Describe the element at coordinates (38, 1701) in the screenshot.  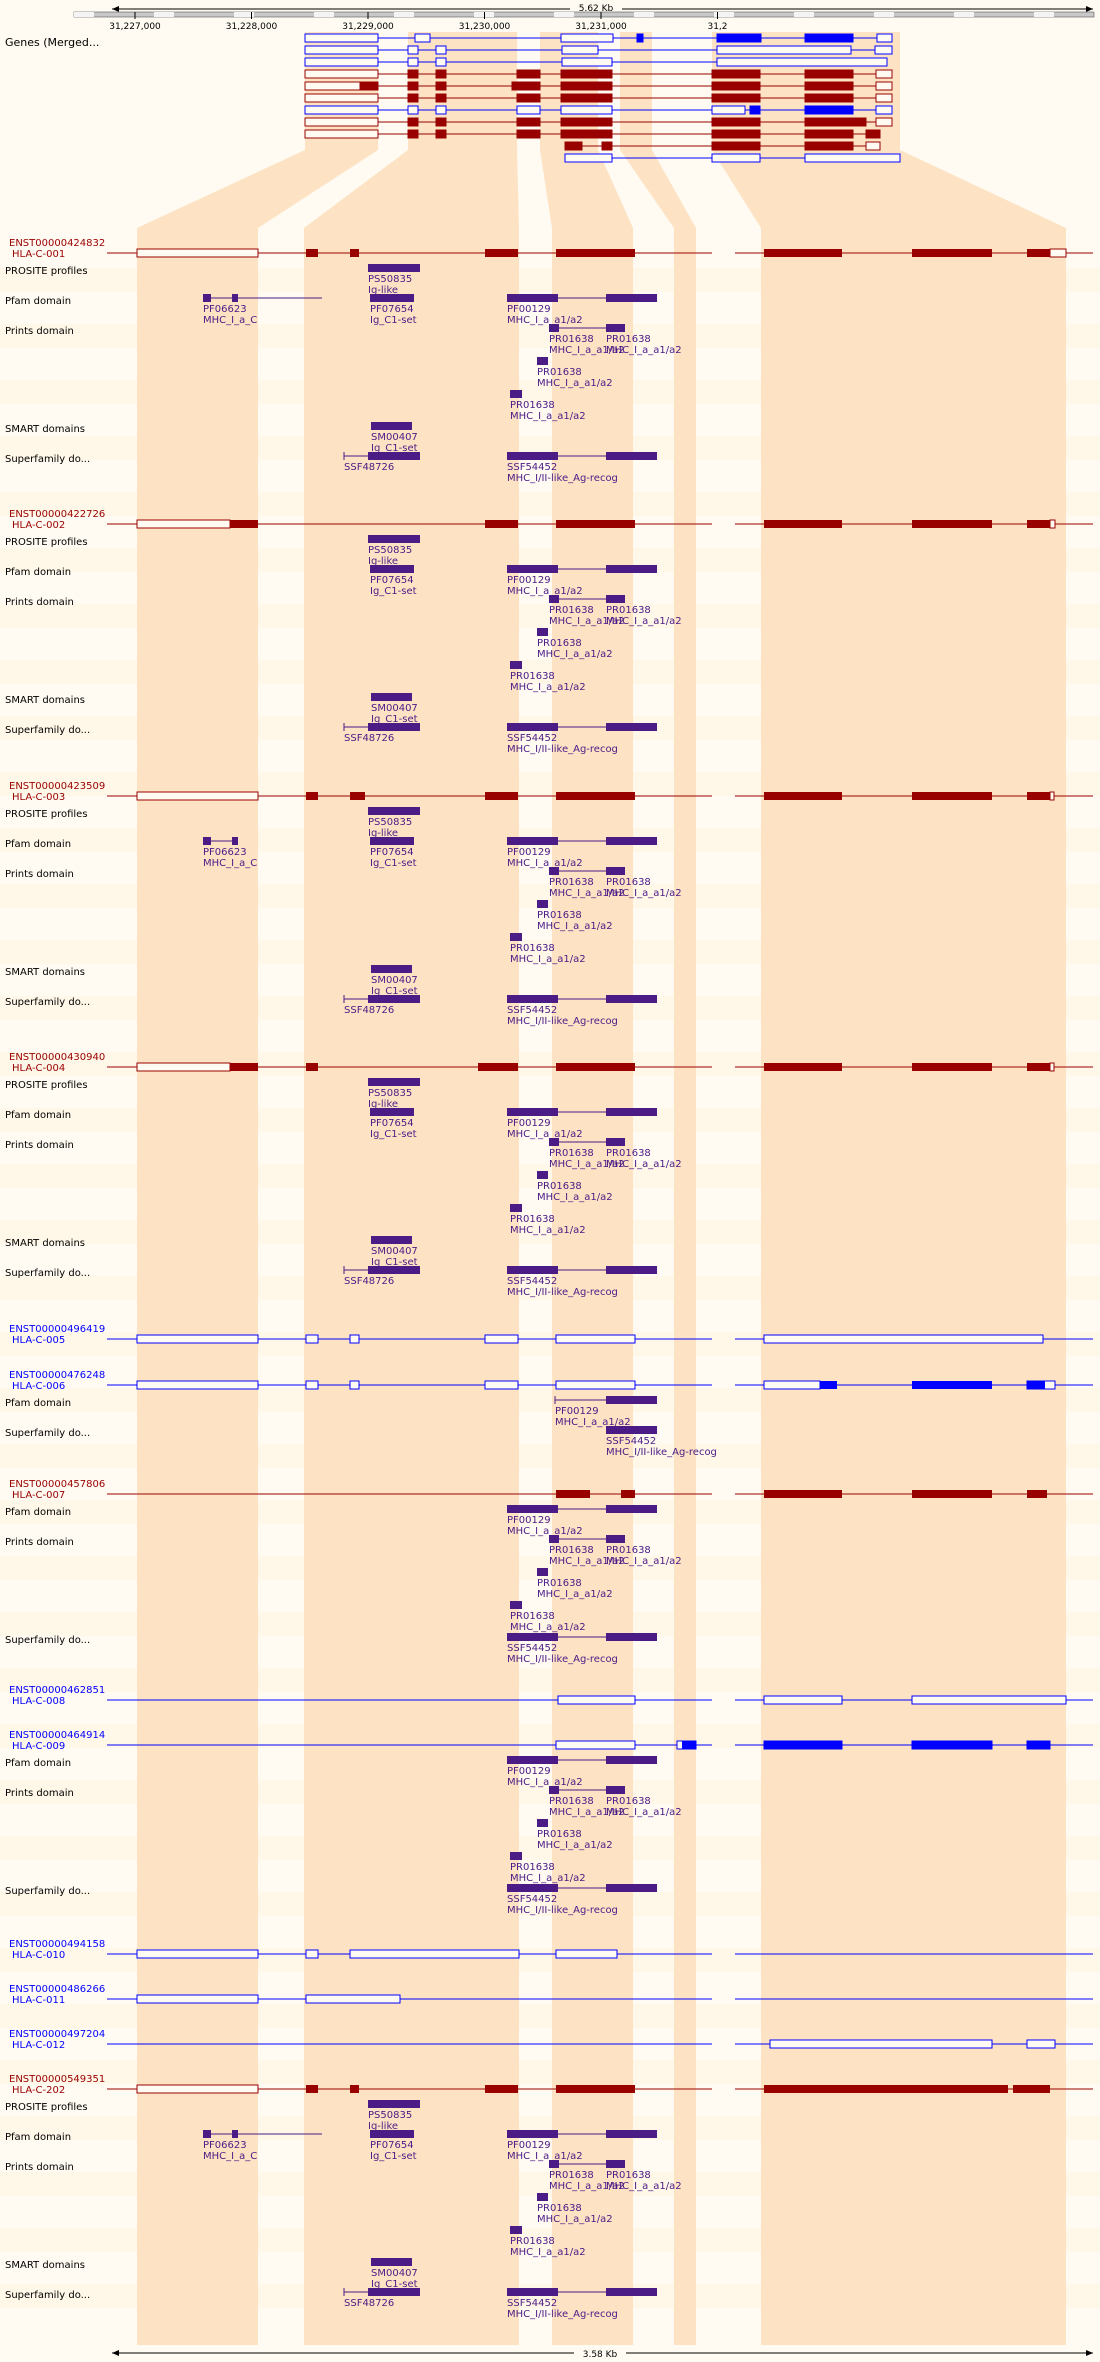
I see `transcript-name: HLA-C-008` at that location.